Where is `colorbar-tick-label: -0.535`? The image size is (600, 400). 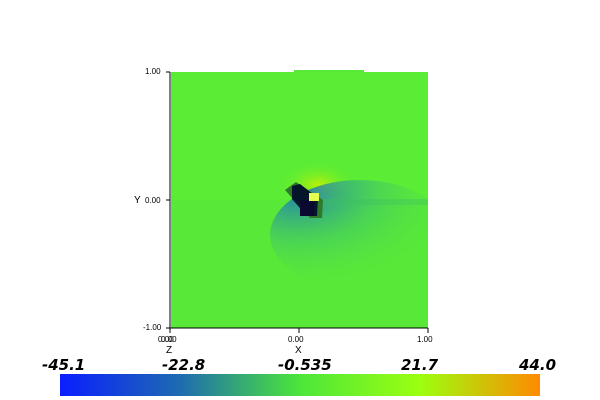 colorbar-tick-label: -0.535 is located at coordinates (305, 365).